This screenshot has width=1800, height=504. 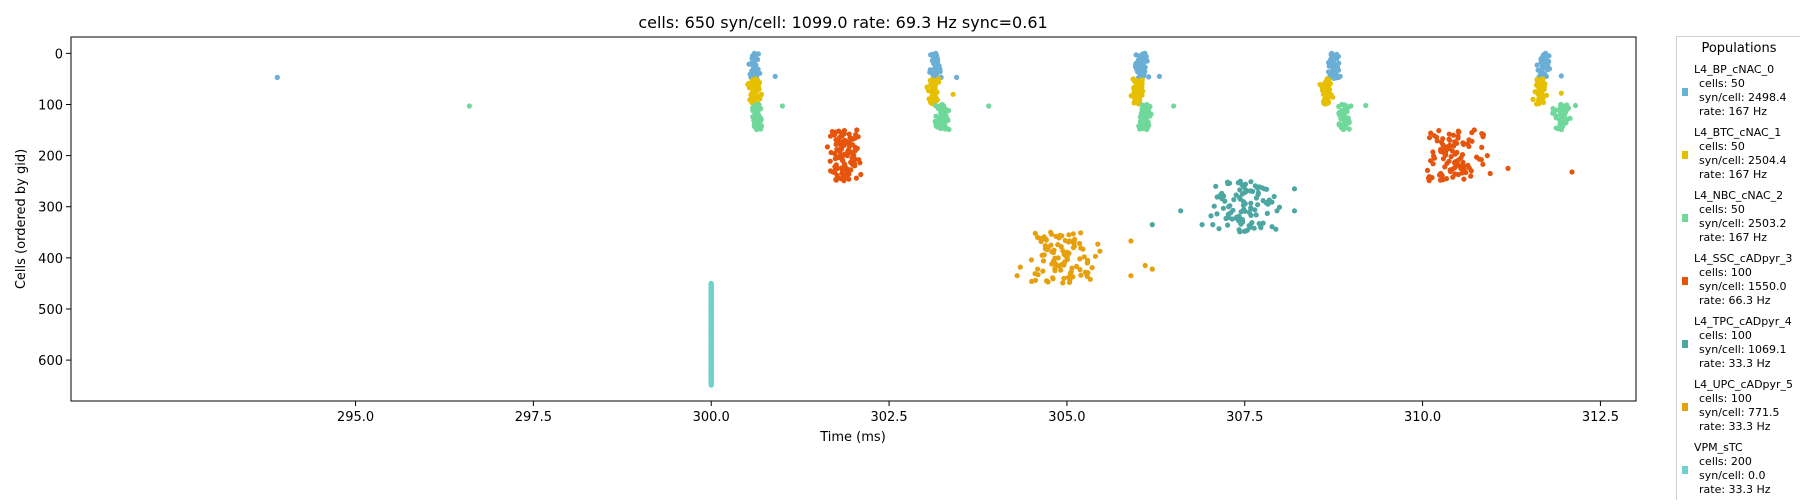 I want to click on y-tick-label: 600, so click(x=50, y=361).